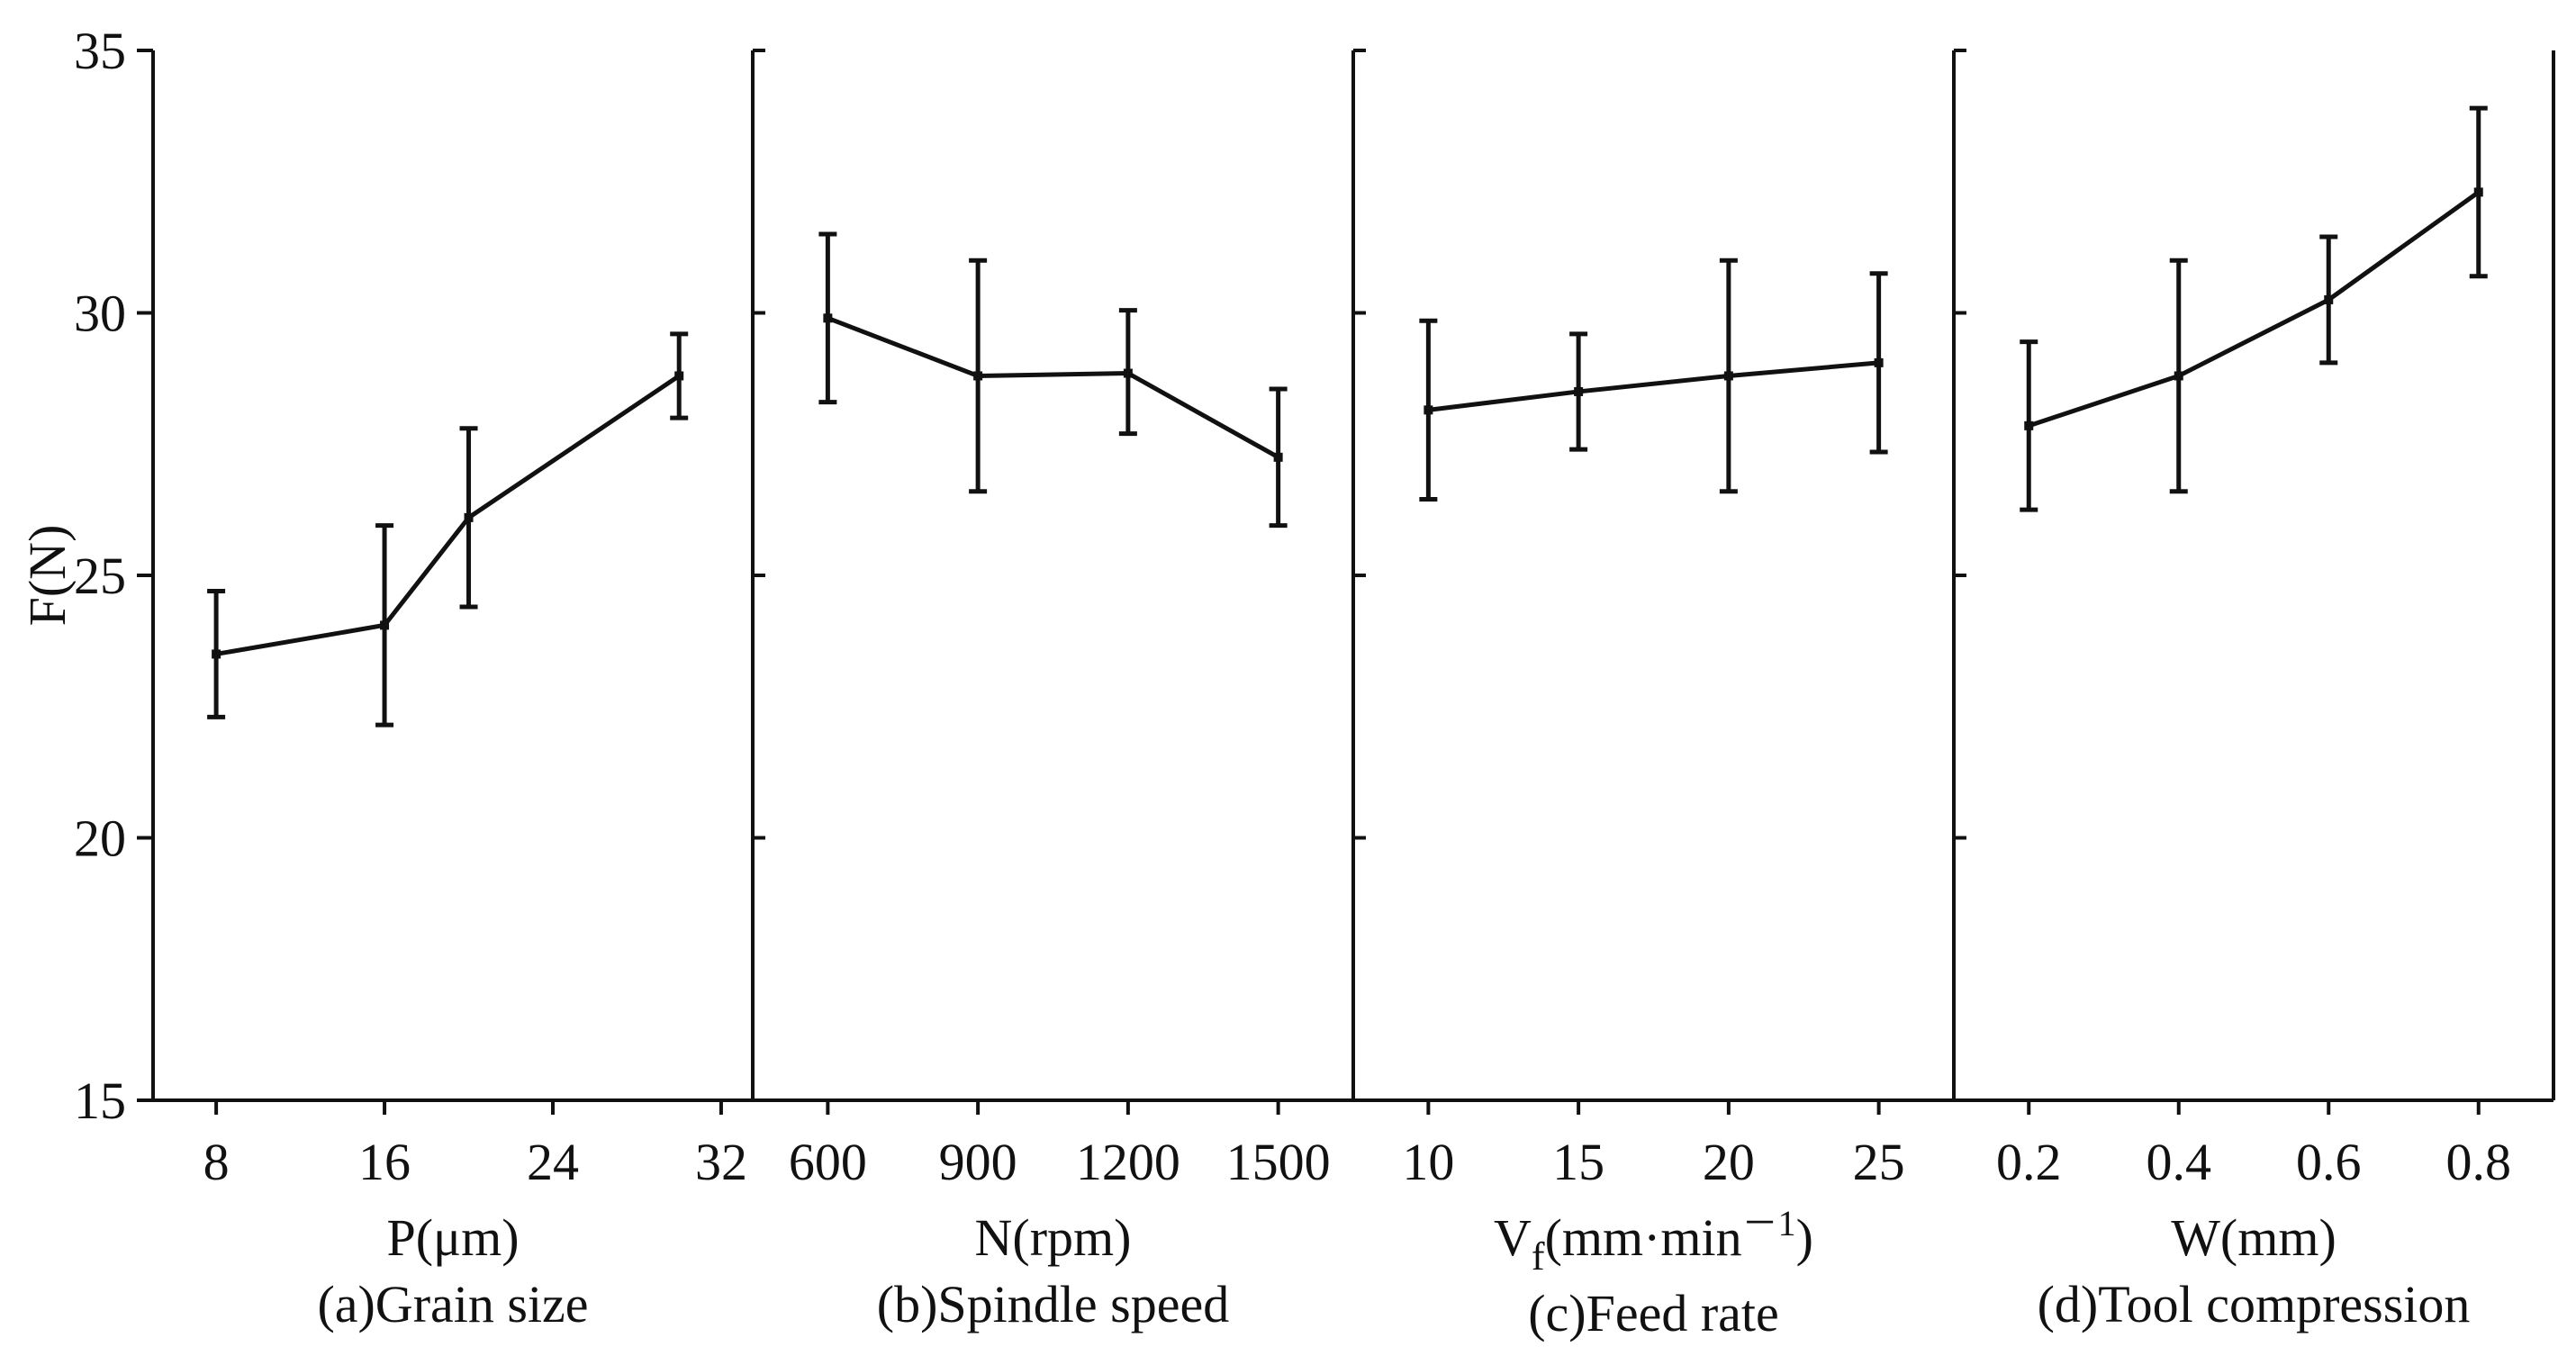 The height and width of the screenshot is (1356, 2576). I want to click on x-tick-label: 32, so click(721, 1162).